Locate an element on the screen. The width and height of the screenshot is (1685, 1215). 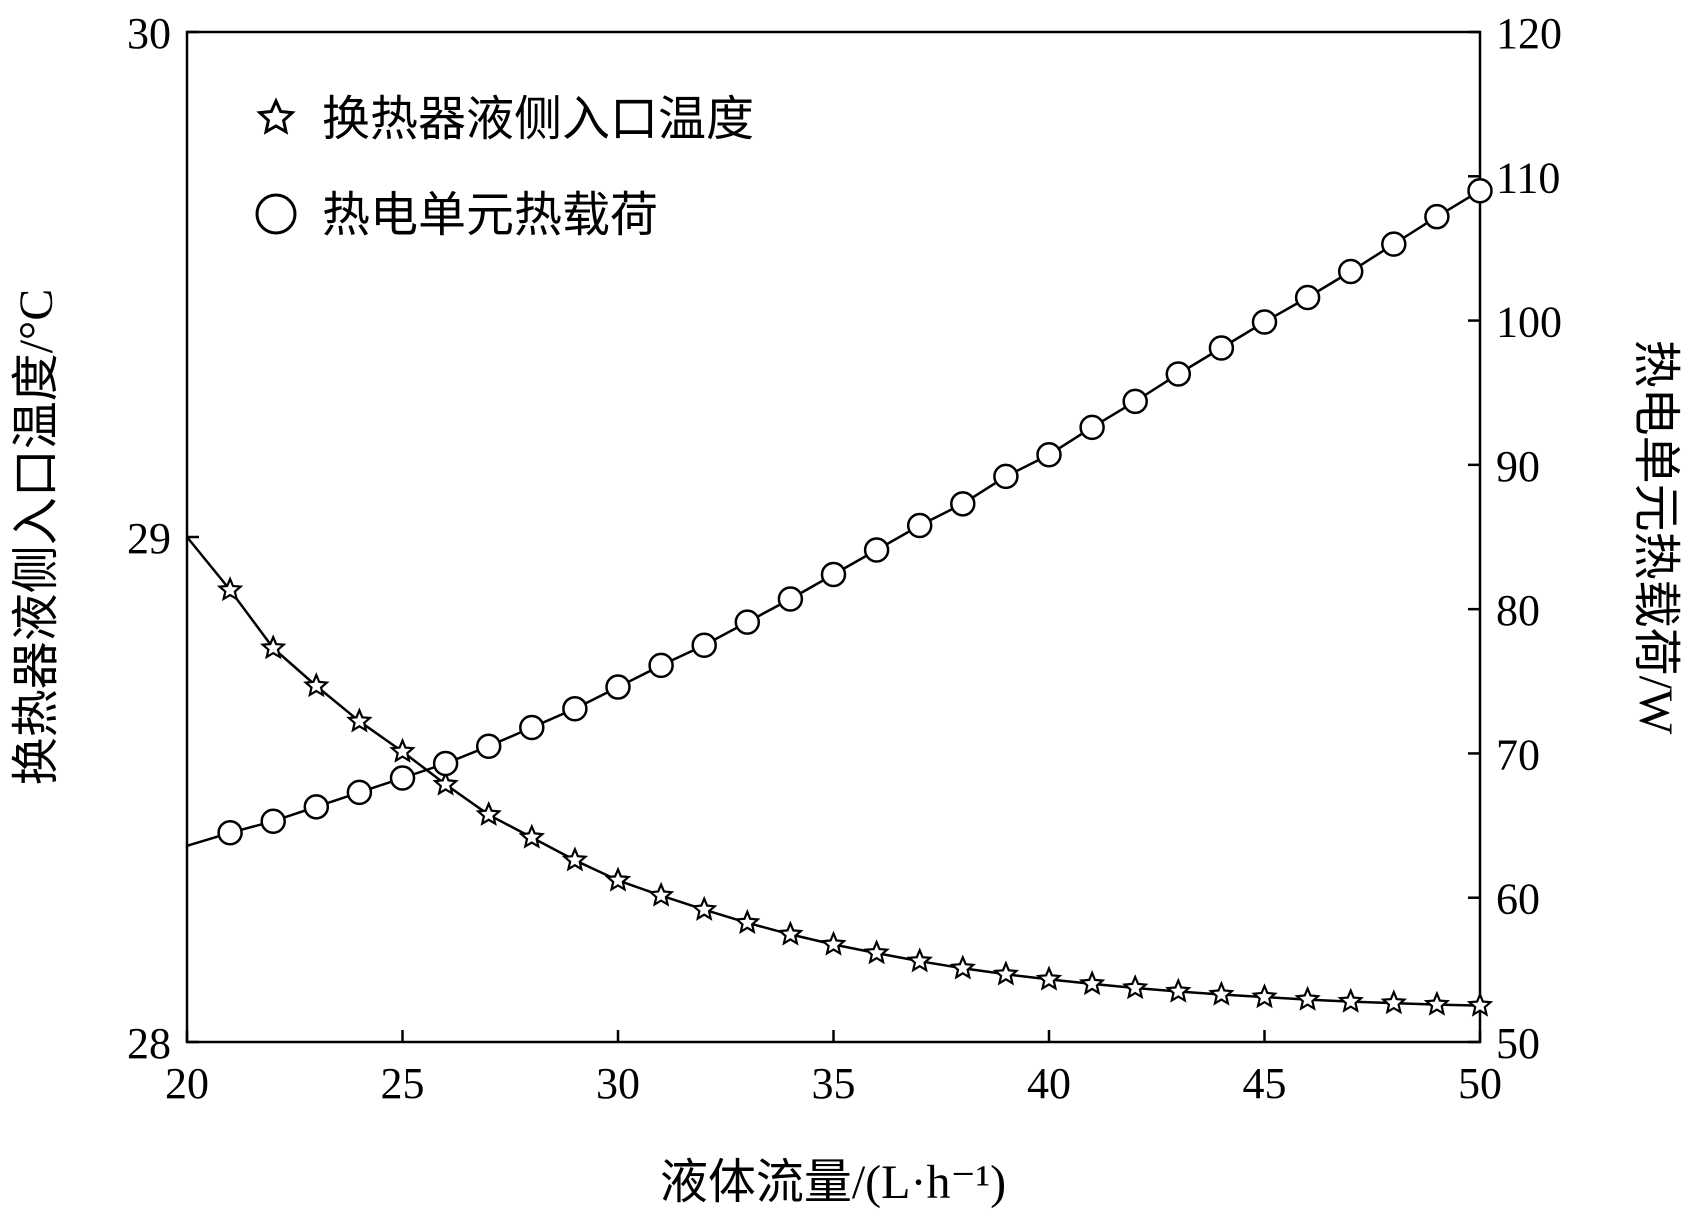
x-tick-label: 45 is located at coordinates (1265, 1083).